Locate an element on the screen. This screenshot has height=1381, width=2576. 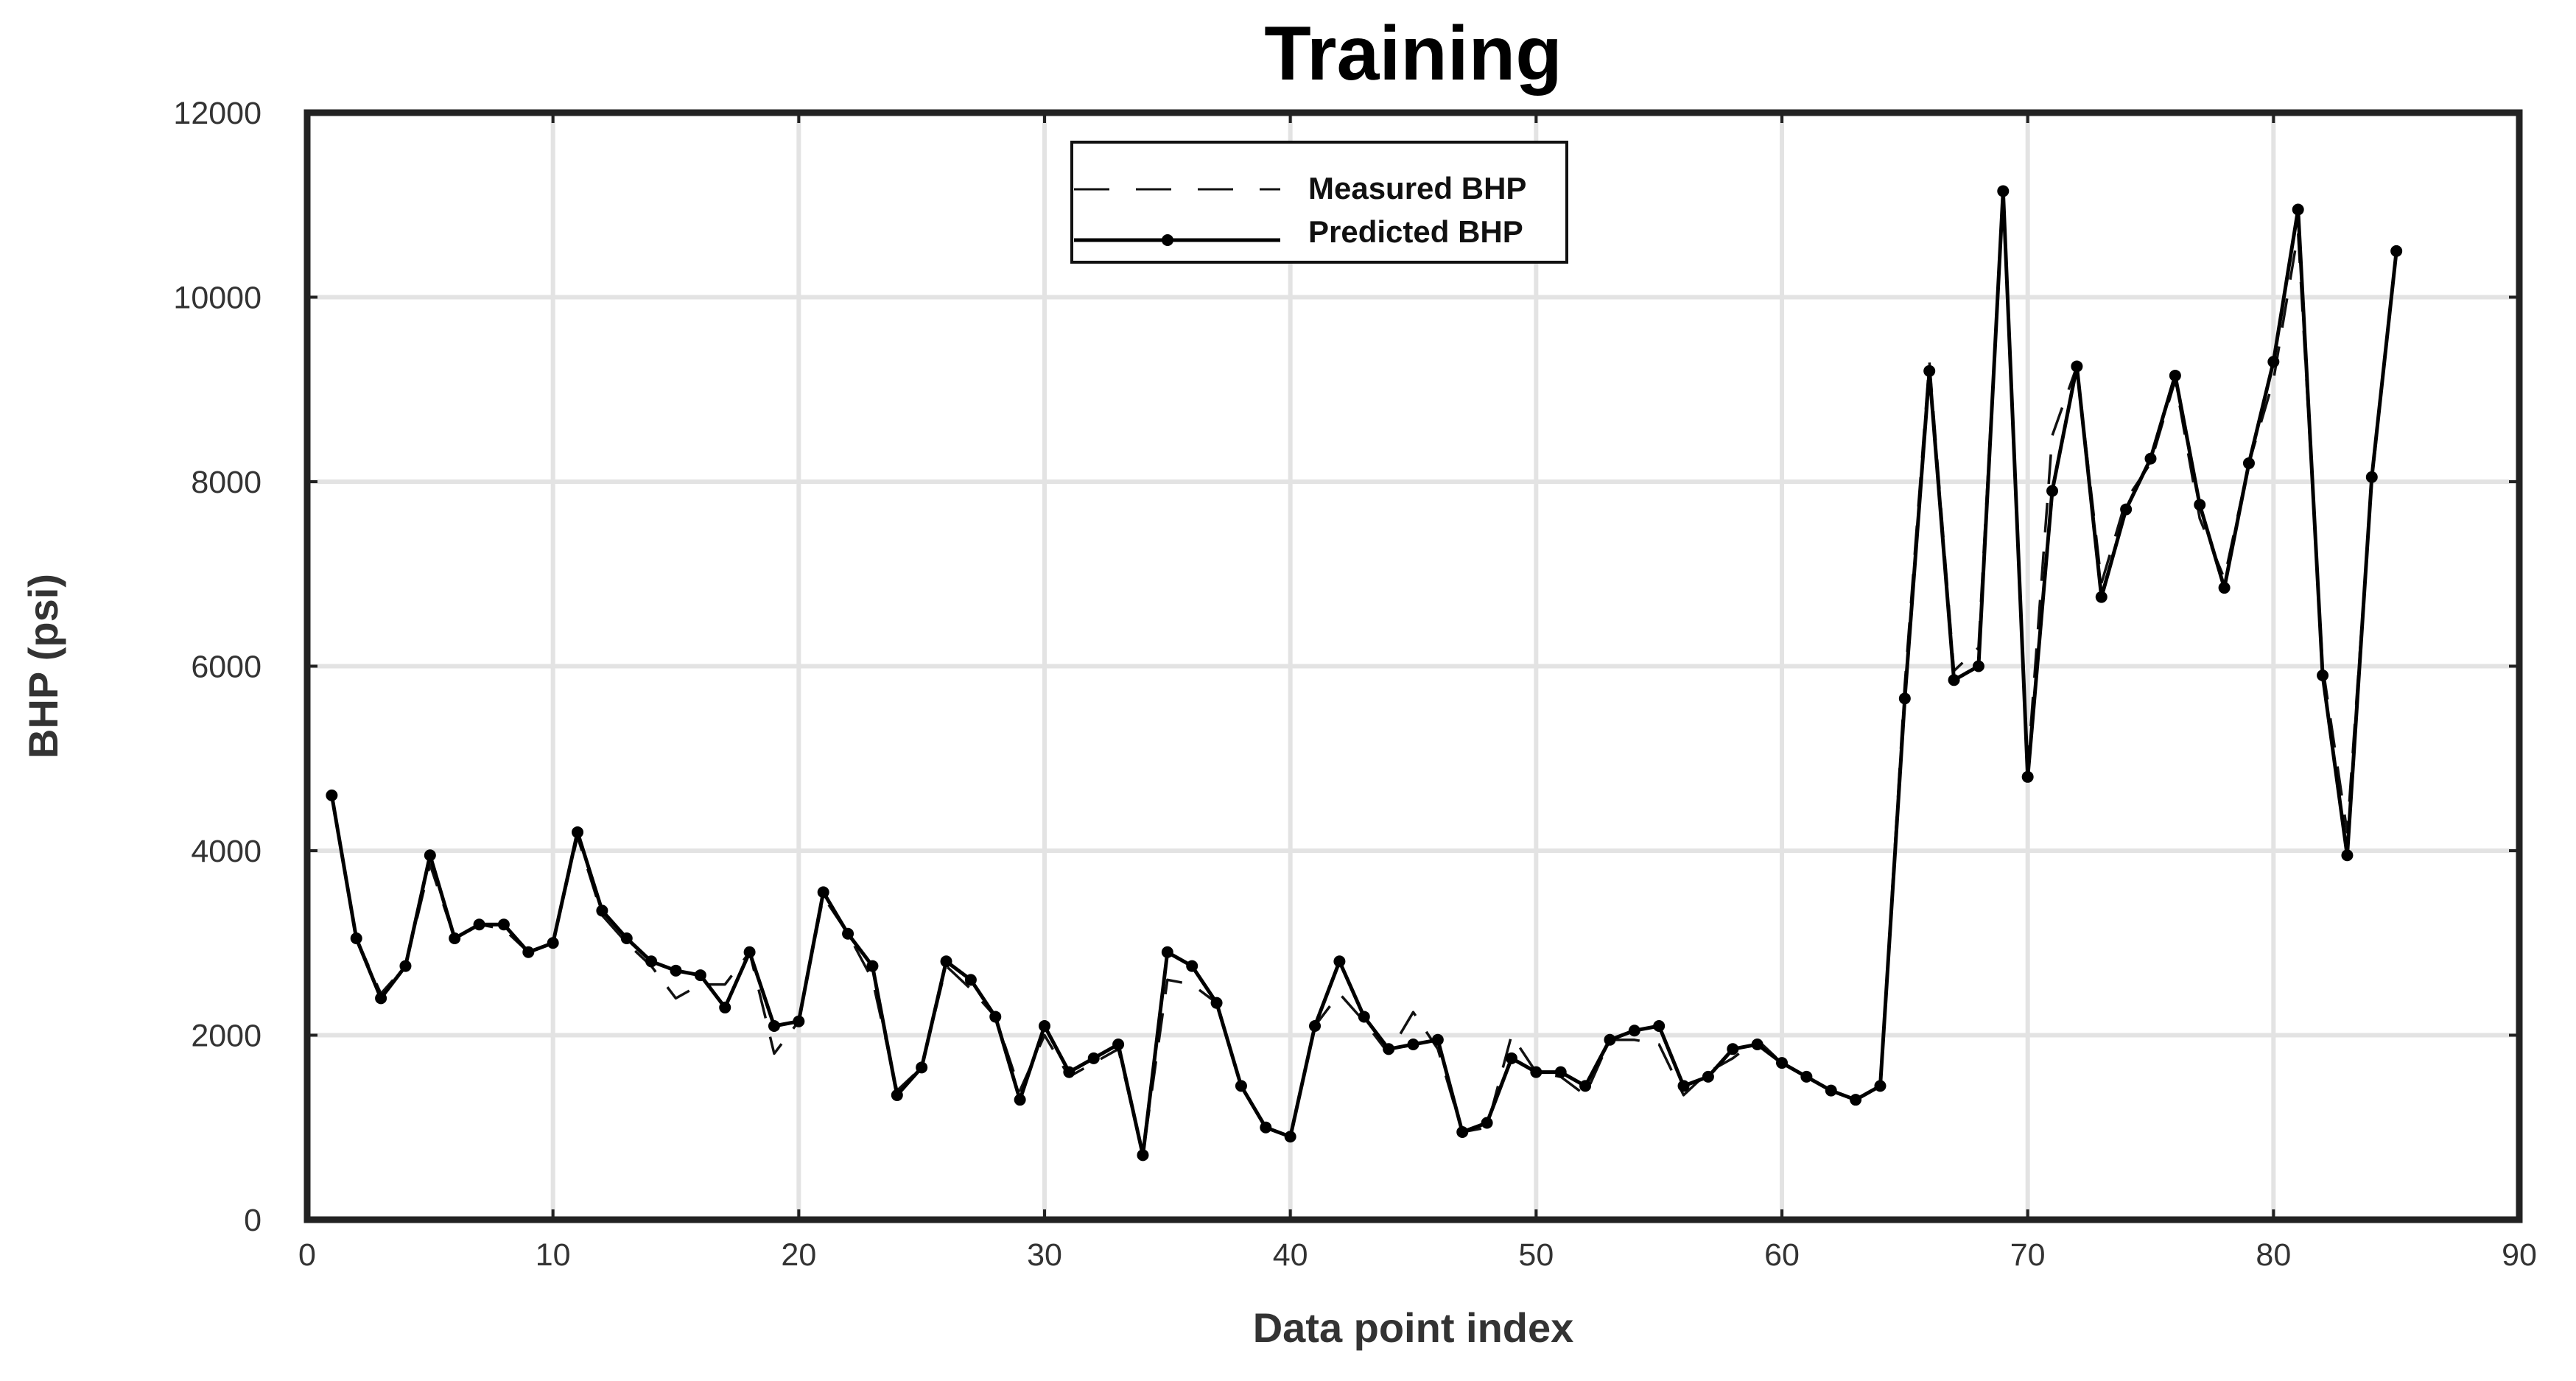
x-tick-label: 60 is located at coordinates (1782, 1255).